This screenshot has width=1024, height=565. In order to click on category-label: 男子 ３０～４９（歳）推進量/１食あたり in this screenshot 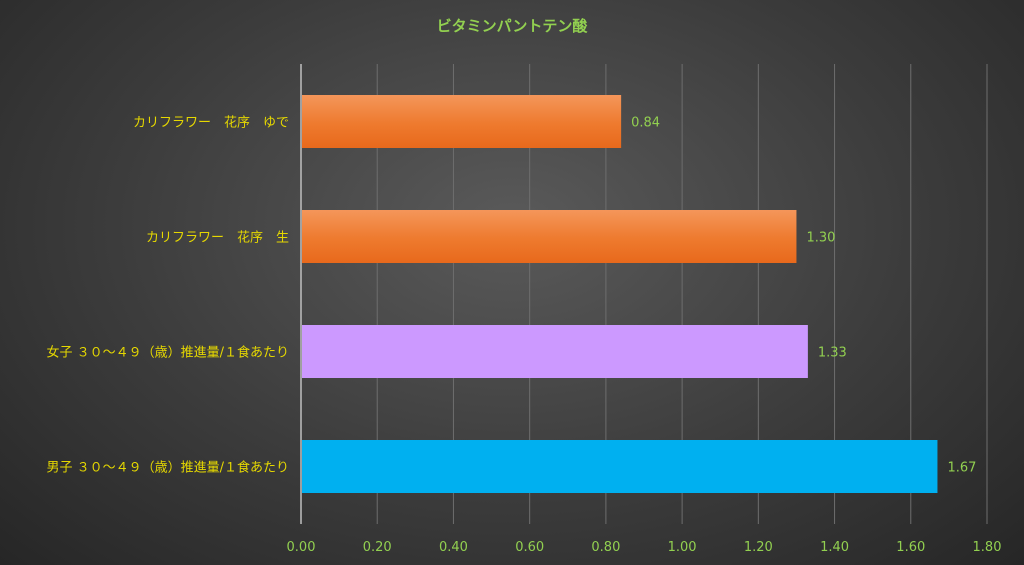, I will do `click(167, 468)`.